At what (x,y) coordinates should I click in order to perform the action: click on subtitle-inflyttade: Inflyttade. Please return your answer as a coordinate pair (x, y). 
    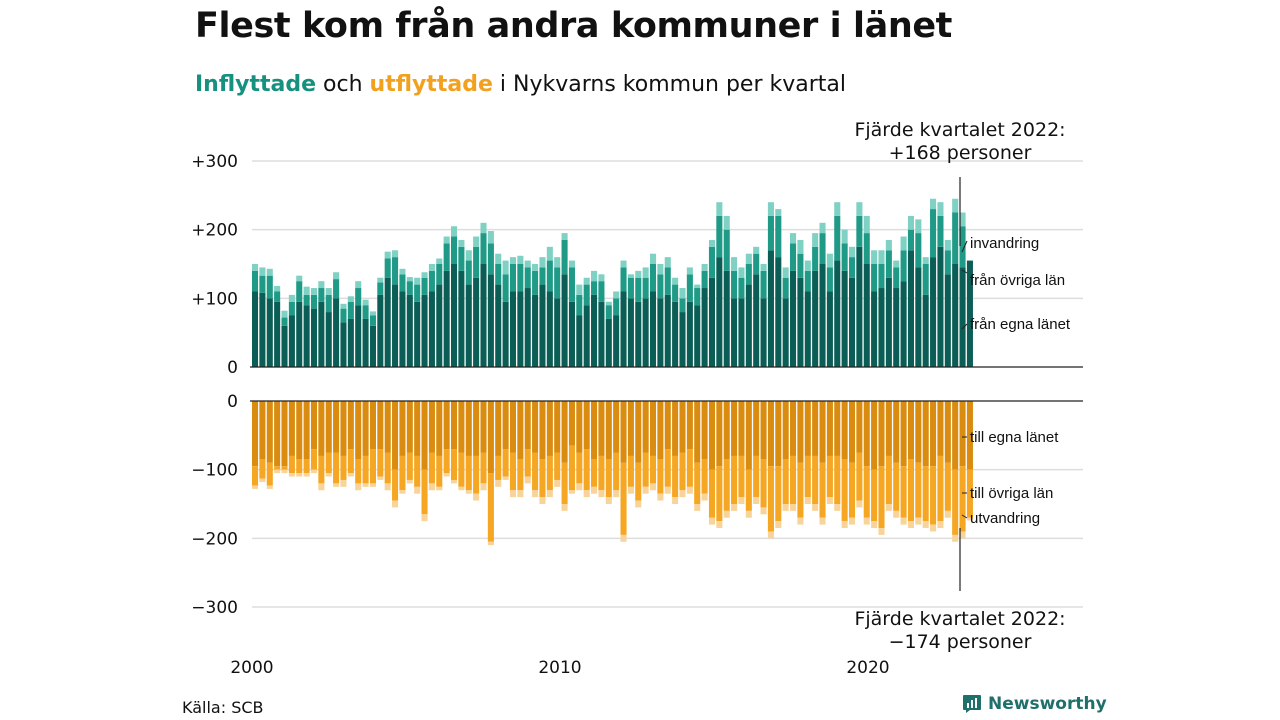
    Looking at the image, I should click on (256, 84).